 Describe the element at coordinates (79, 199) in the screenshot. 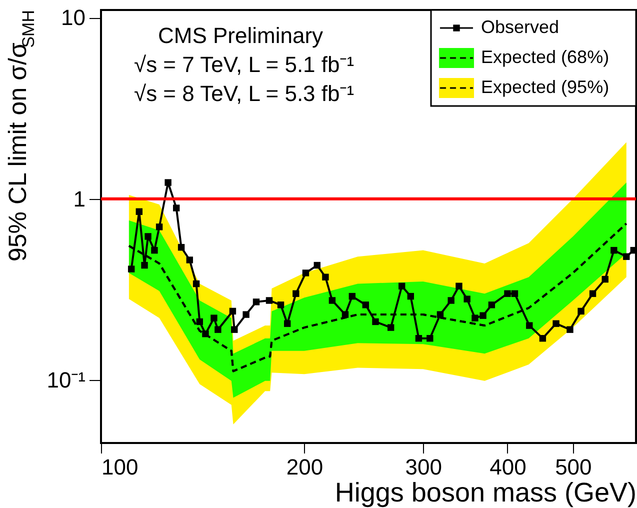

I see `y-tick-label: 1` at that location.